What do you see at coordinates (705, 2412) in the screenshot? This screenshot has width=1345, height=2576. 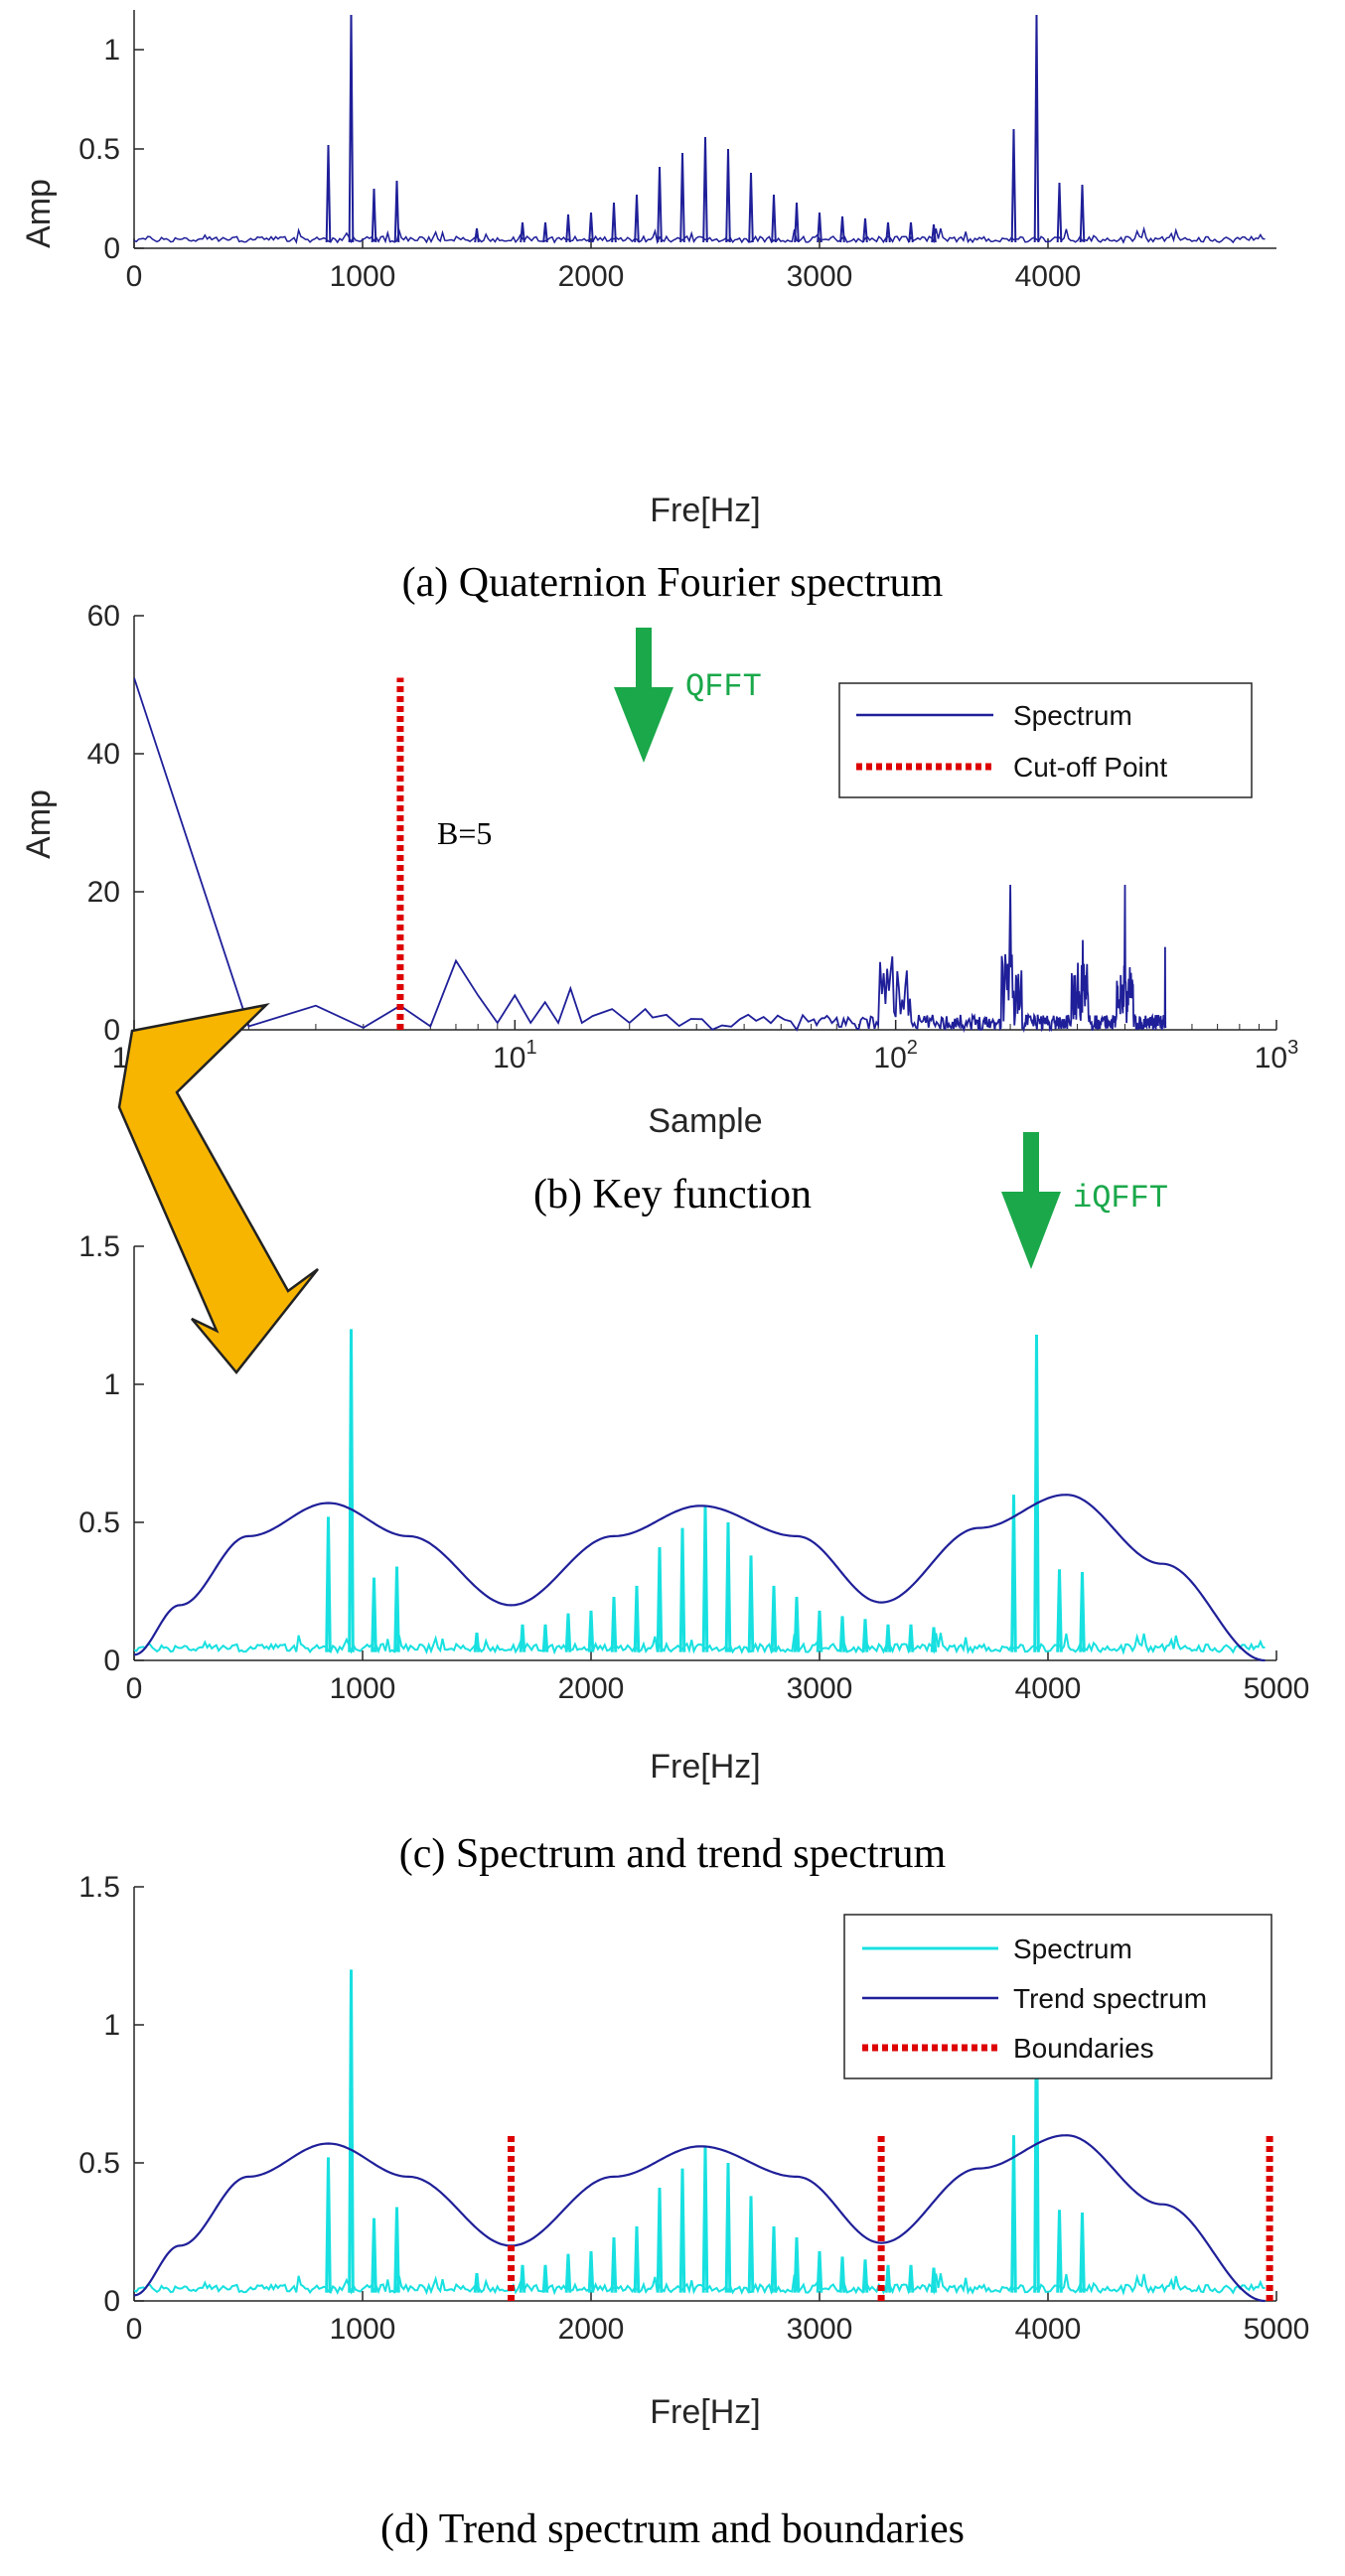 I see `xlabel-d: Fre[Hz]` at bounding box center [705, 2412].